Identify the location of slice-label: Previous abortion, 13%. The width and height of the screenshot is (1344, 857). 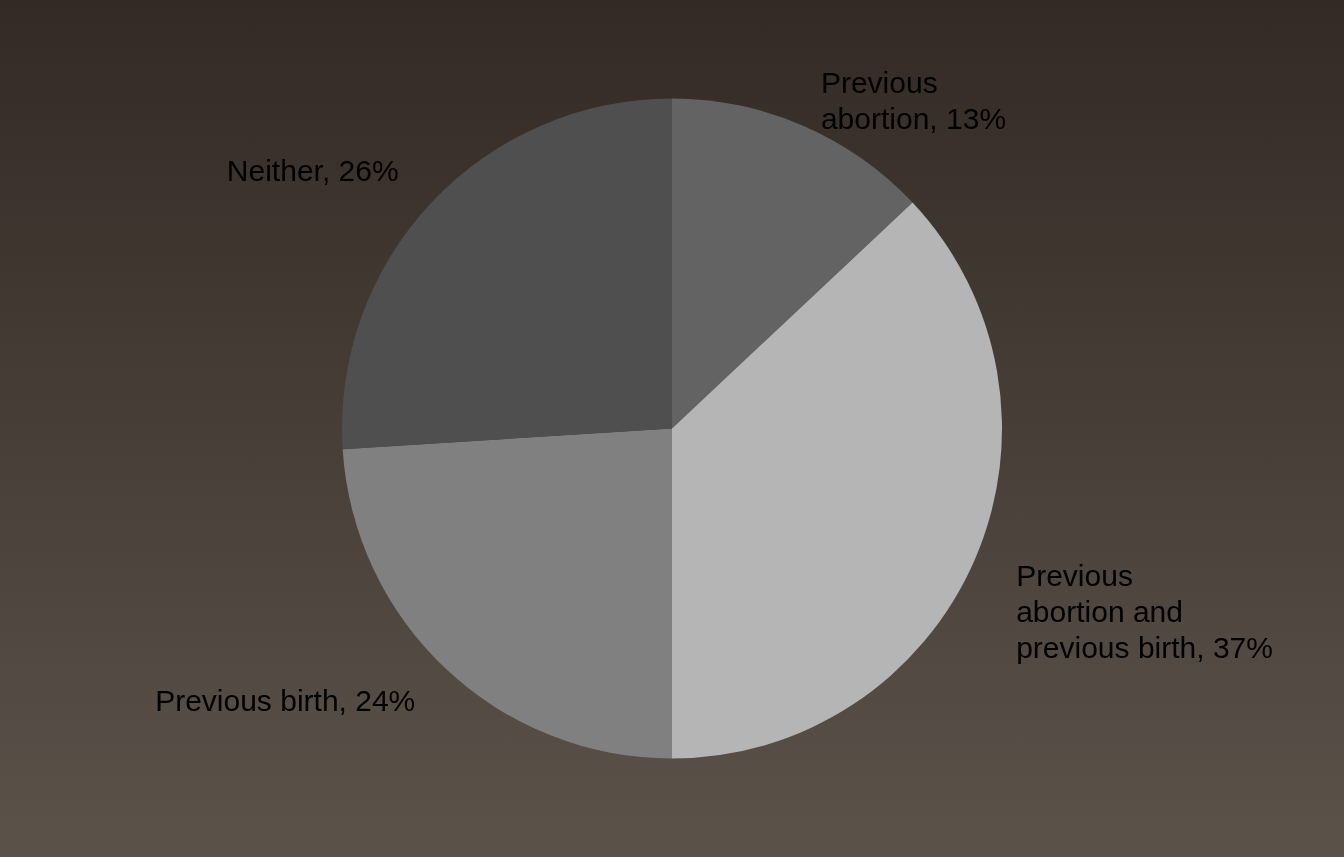
(913, 101).